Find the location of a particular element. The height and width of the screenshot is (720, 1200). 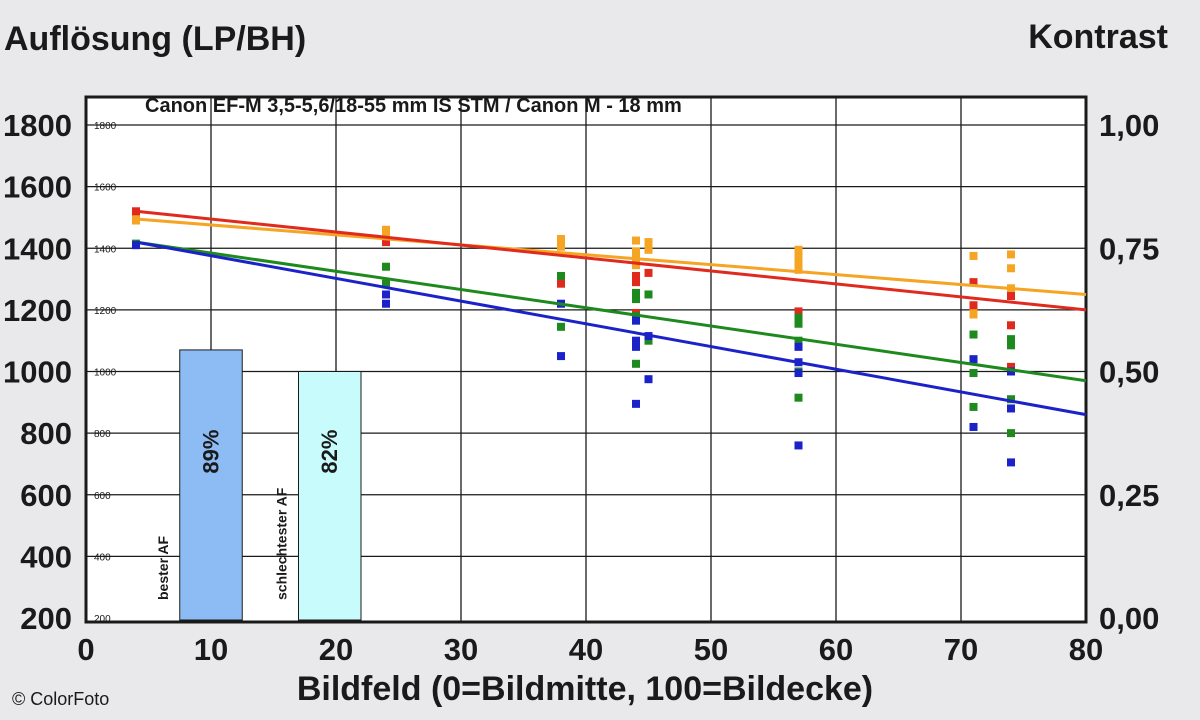

y-tick-label-left: 1000 is located at coordinates (37, 372).